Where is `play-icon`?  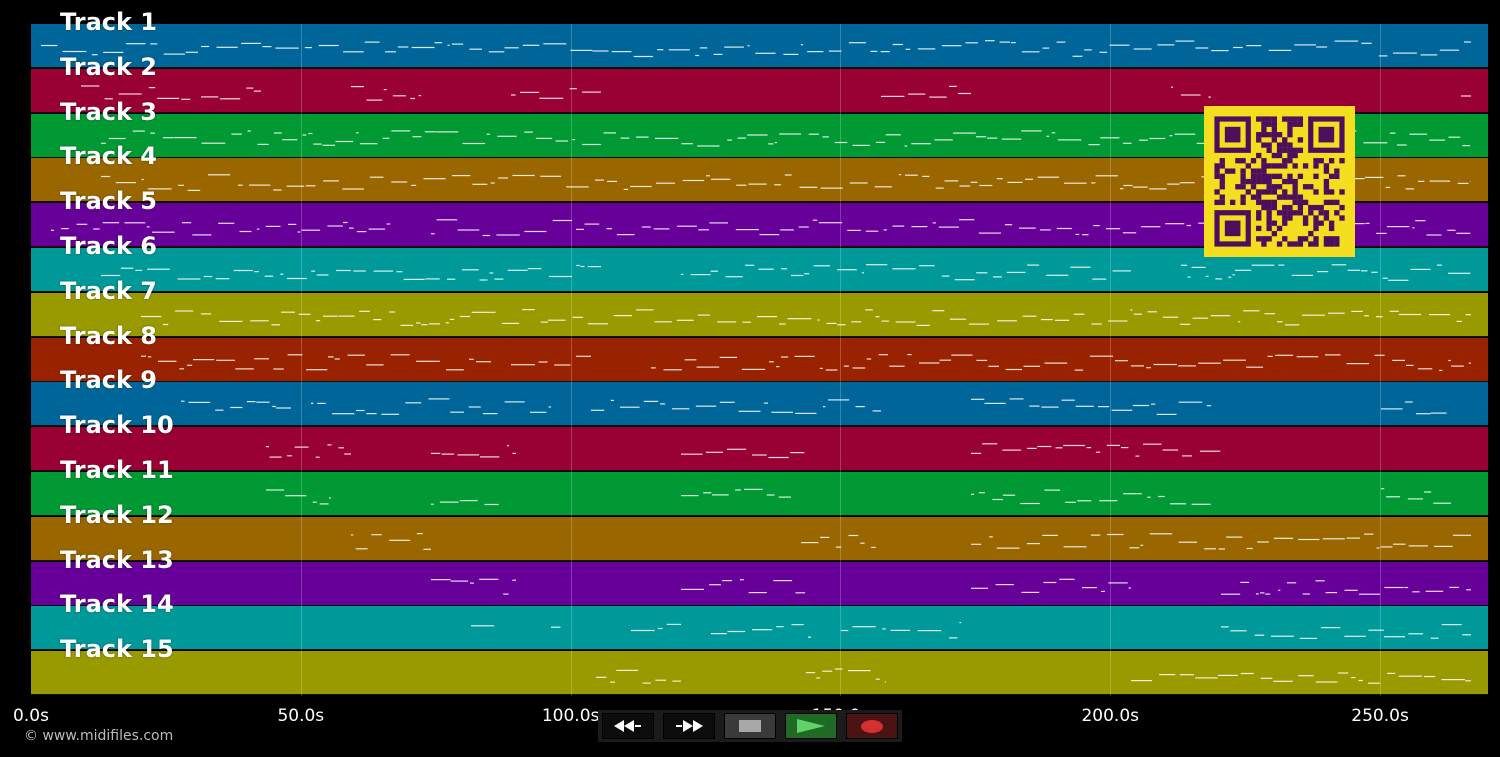
play-icon is located at coordinates (811, 726).